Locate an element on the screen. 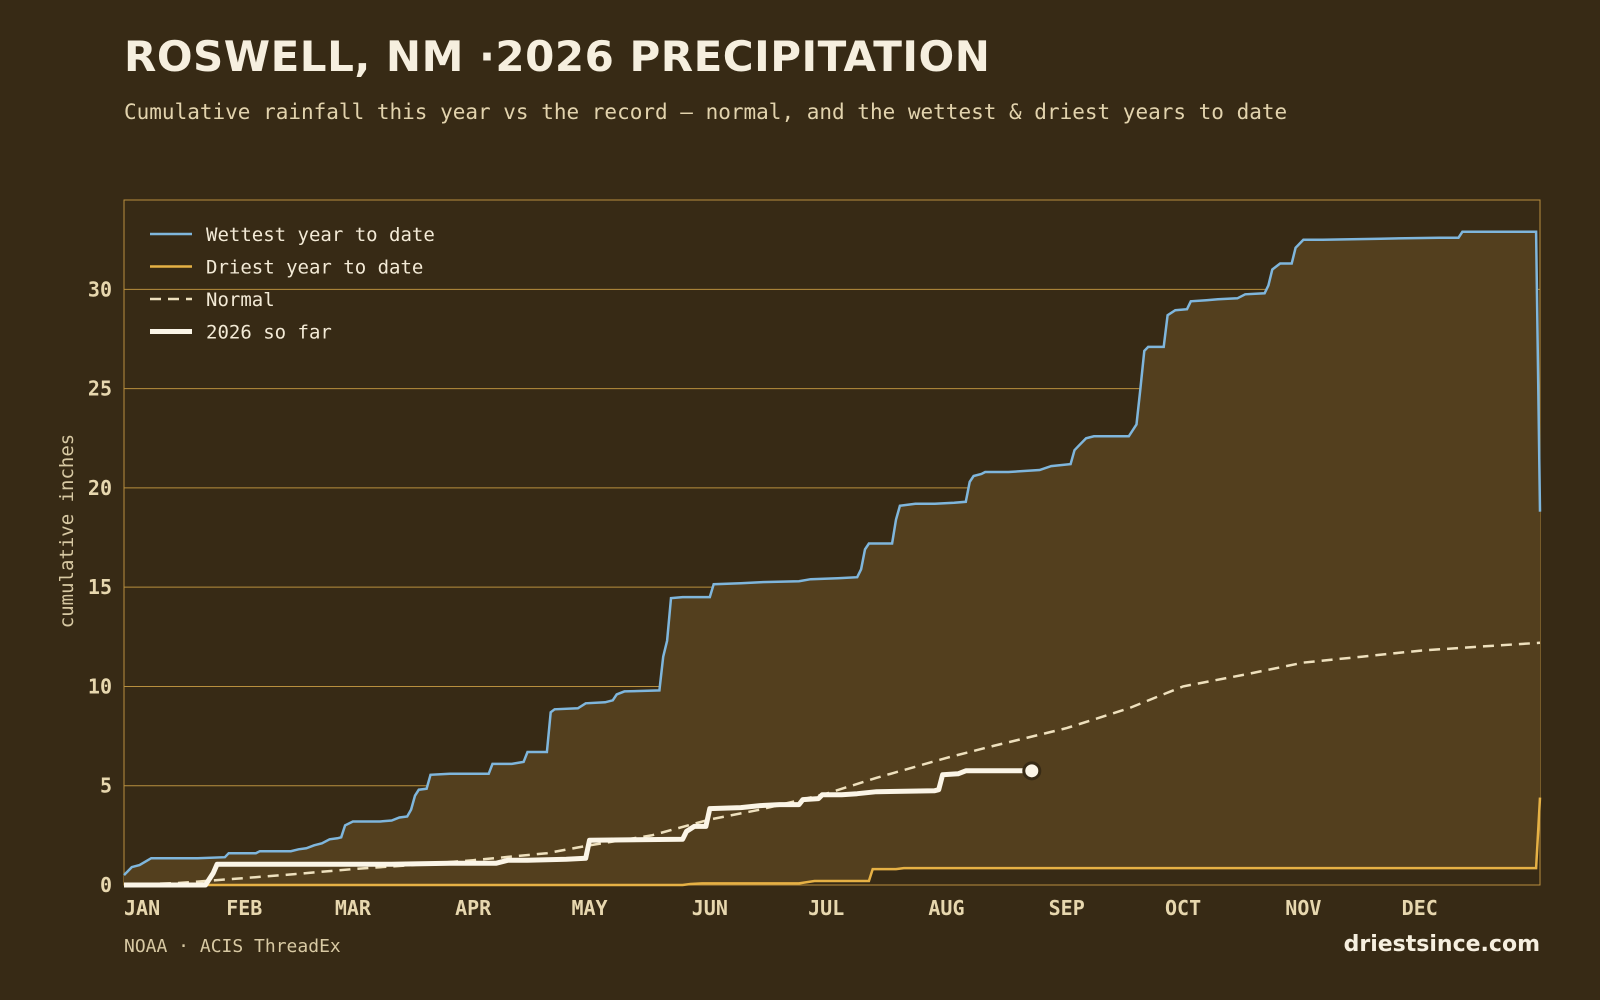 Image resolution: width=1600 pixels, height=1000 pixels. series-line-driest is located at coordinates (833, 842).